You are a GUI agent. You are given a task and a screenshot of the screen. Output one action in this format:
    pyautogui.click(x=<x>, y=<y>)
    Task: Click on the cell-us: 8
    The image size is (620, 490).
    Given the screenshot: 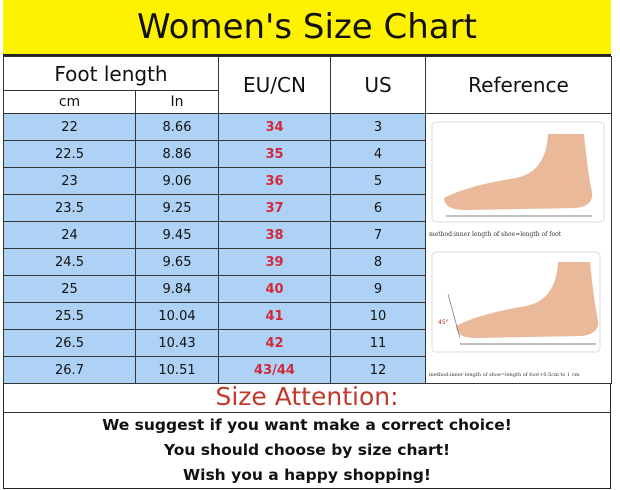 What is the action you would take?
    pyautogui.click(x=378, y=262)
    